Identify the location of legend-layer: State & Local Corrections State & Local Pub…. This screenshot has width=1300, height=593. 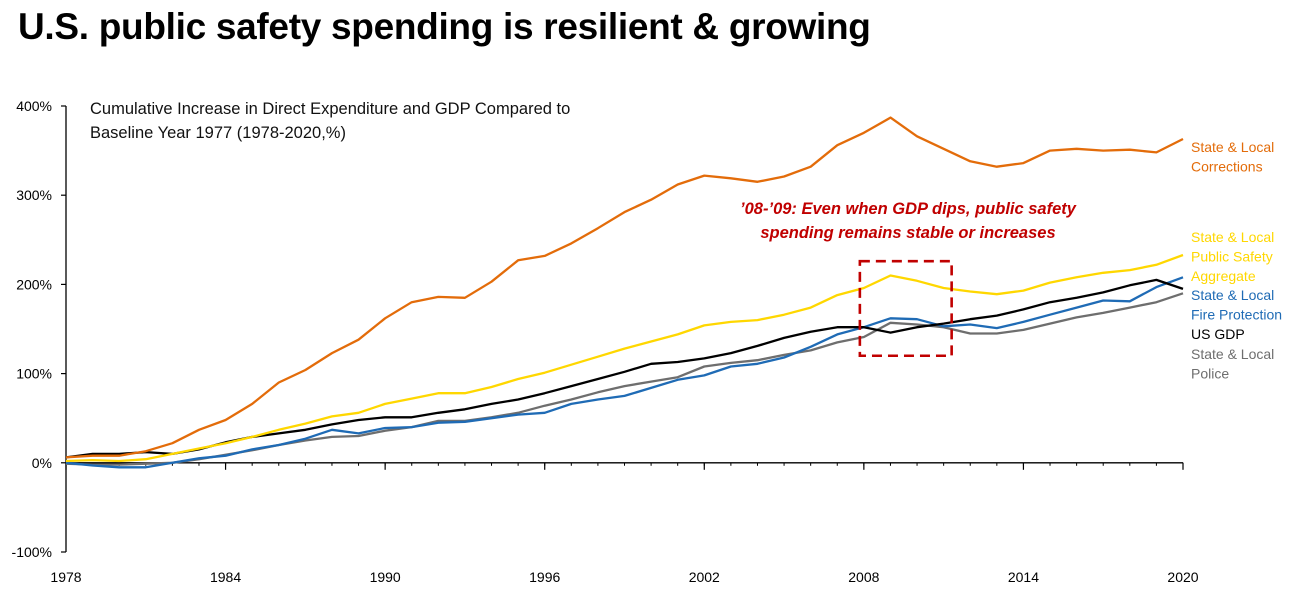
(1236, 260).